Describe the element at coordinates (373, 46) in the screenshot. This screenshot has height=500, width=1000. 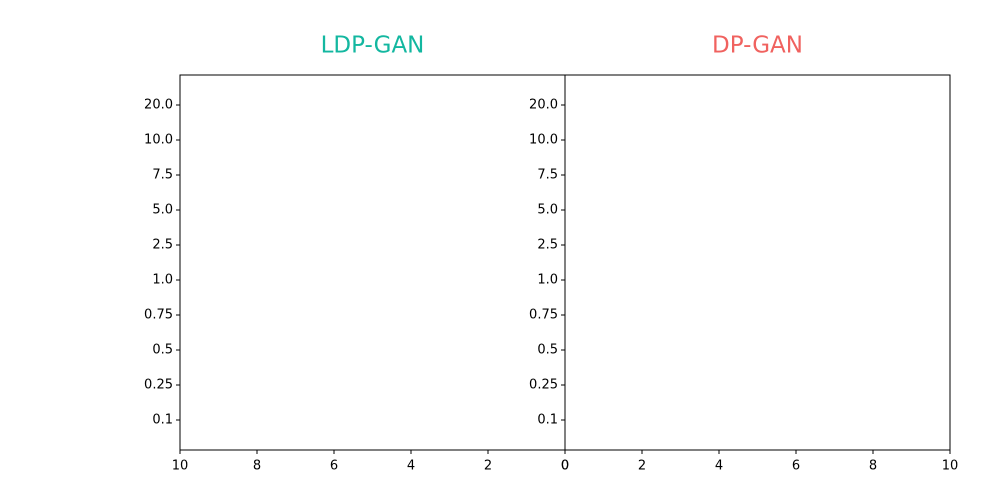
I see `chart-title: LDP-GAN` at that location.